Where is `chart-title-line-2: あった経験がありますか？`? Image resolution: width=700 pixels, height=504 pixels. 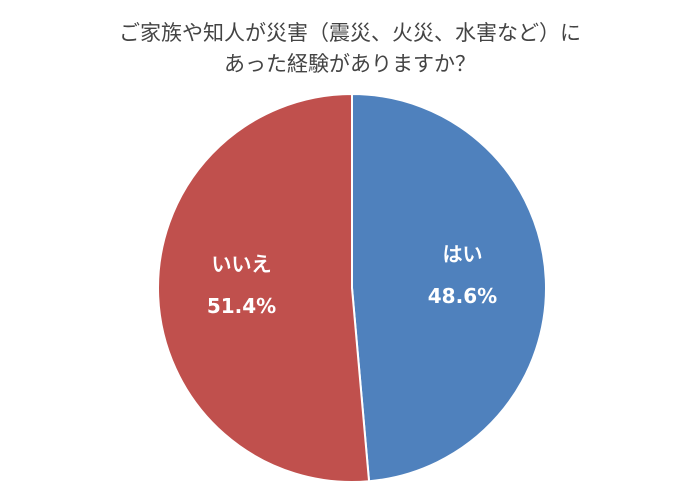
chart-title-line-2: あった経験がありますか？ is located at coordinates (350, 64).